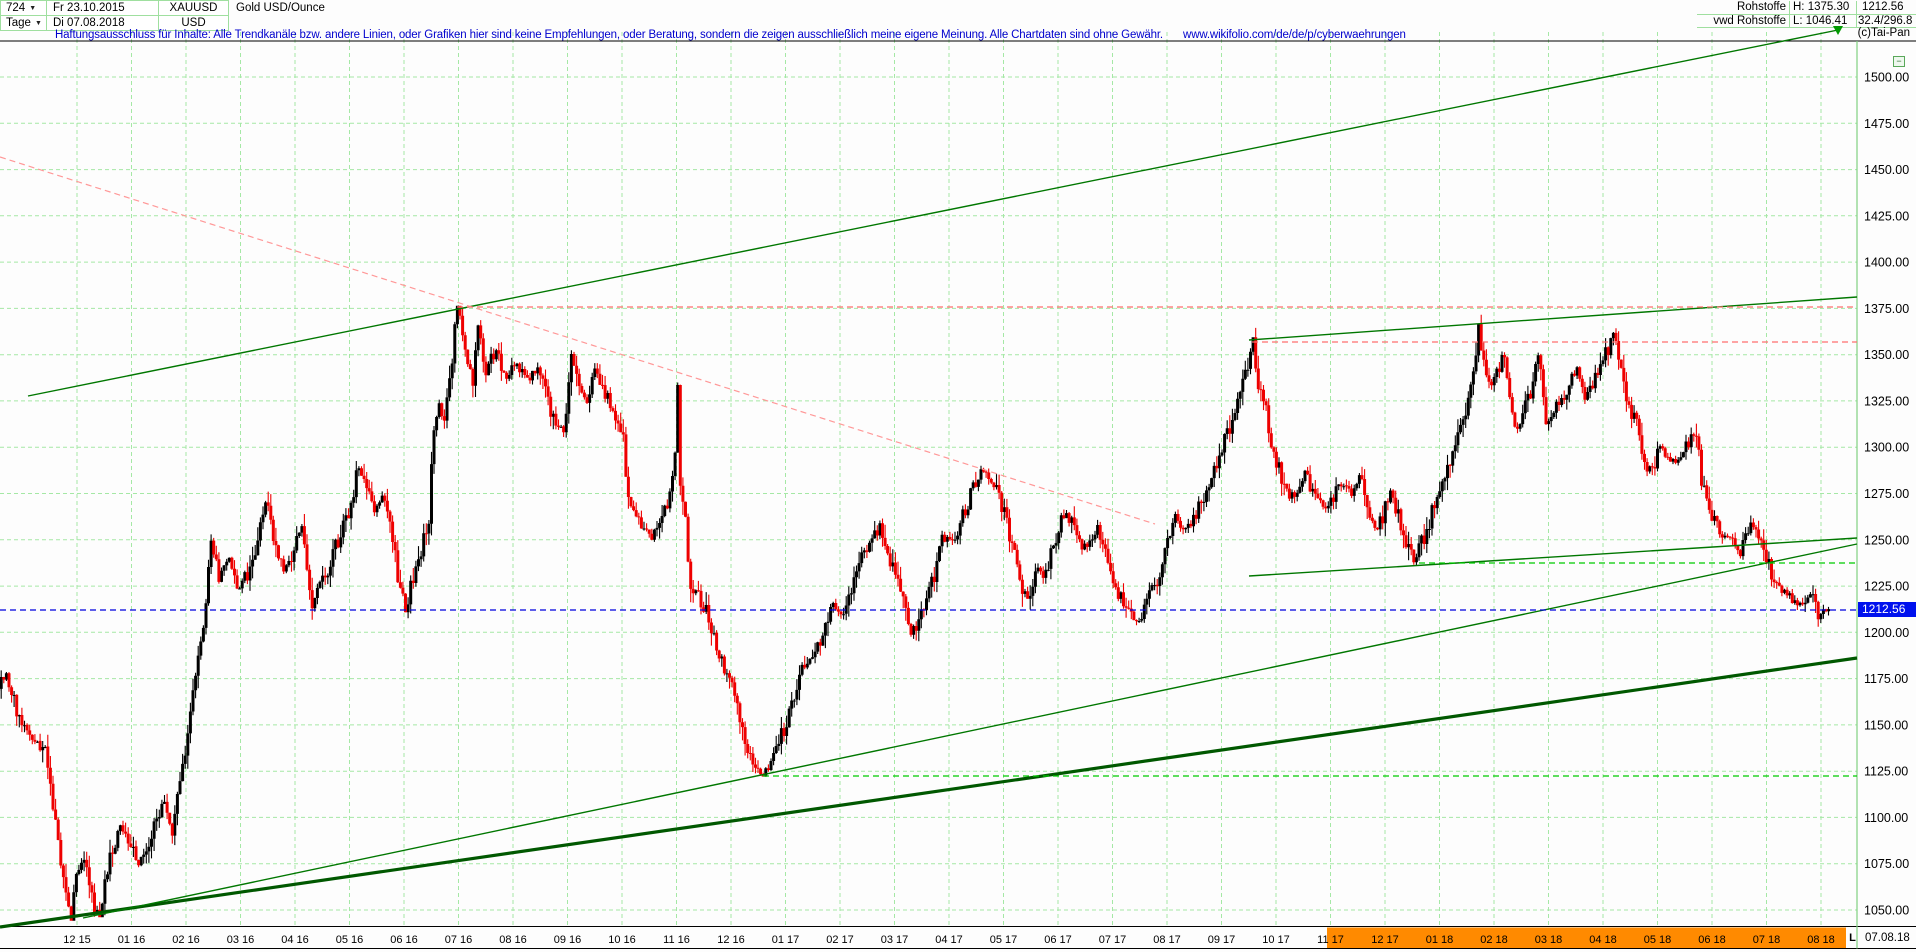 This screenshot has width=1916, height=952. What do you see at coordinates (280, 8) in the screenshot?
I see `instrument-title: Gold USD/Ounce` at bounding box center [280, 8].